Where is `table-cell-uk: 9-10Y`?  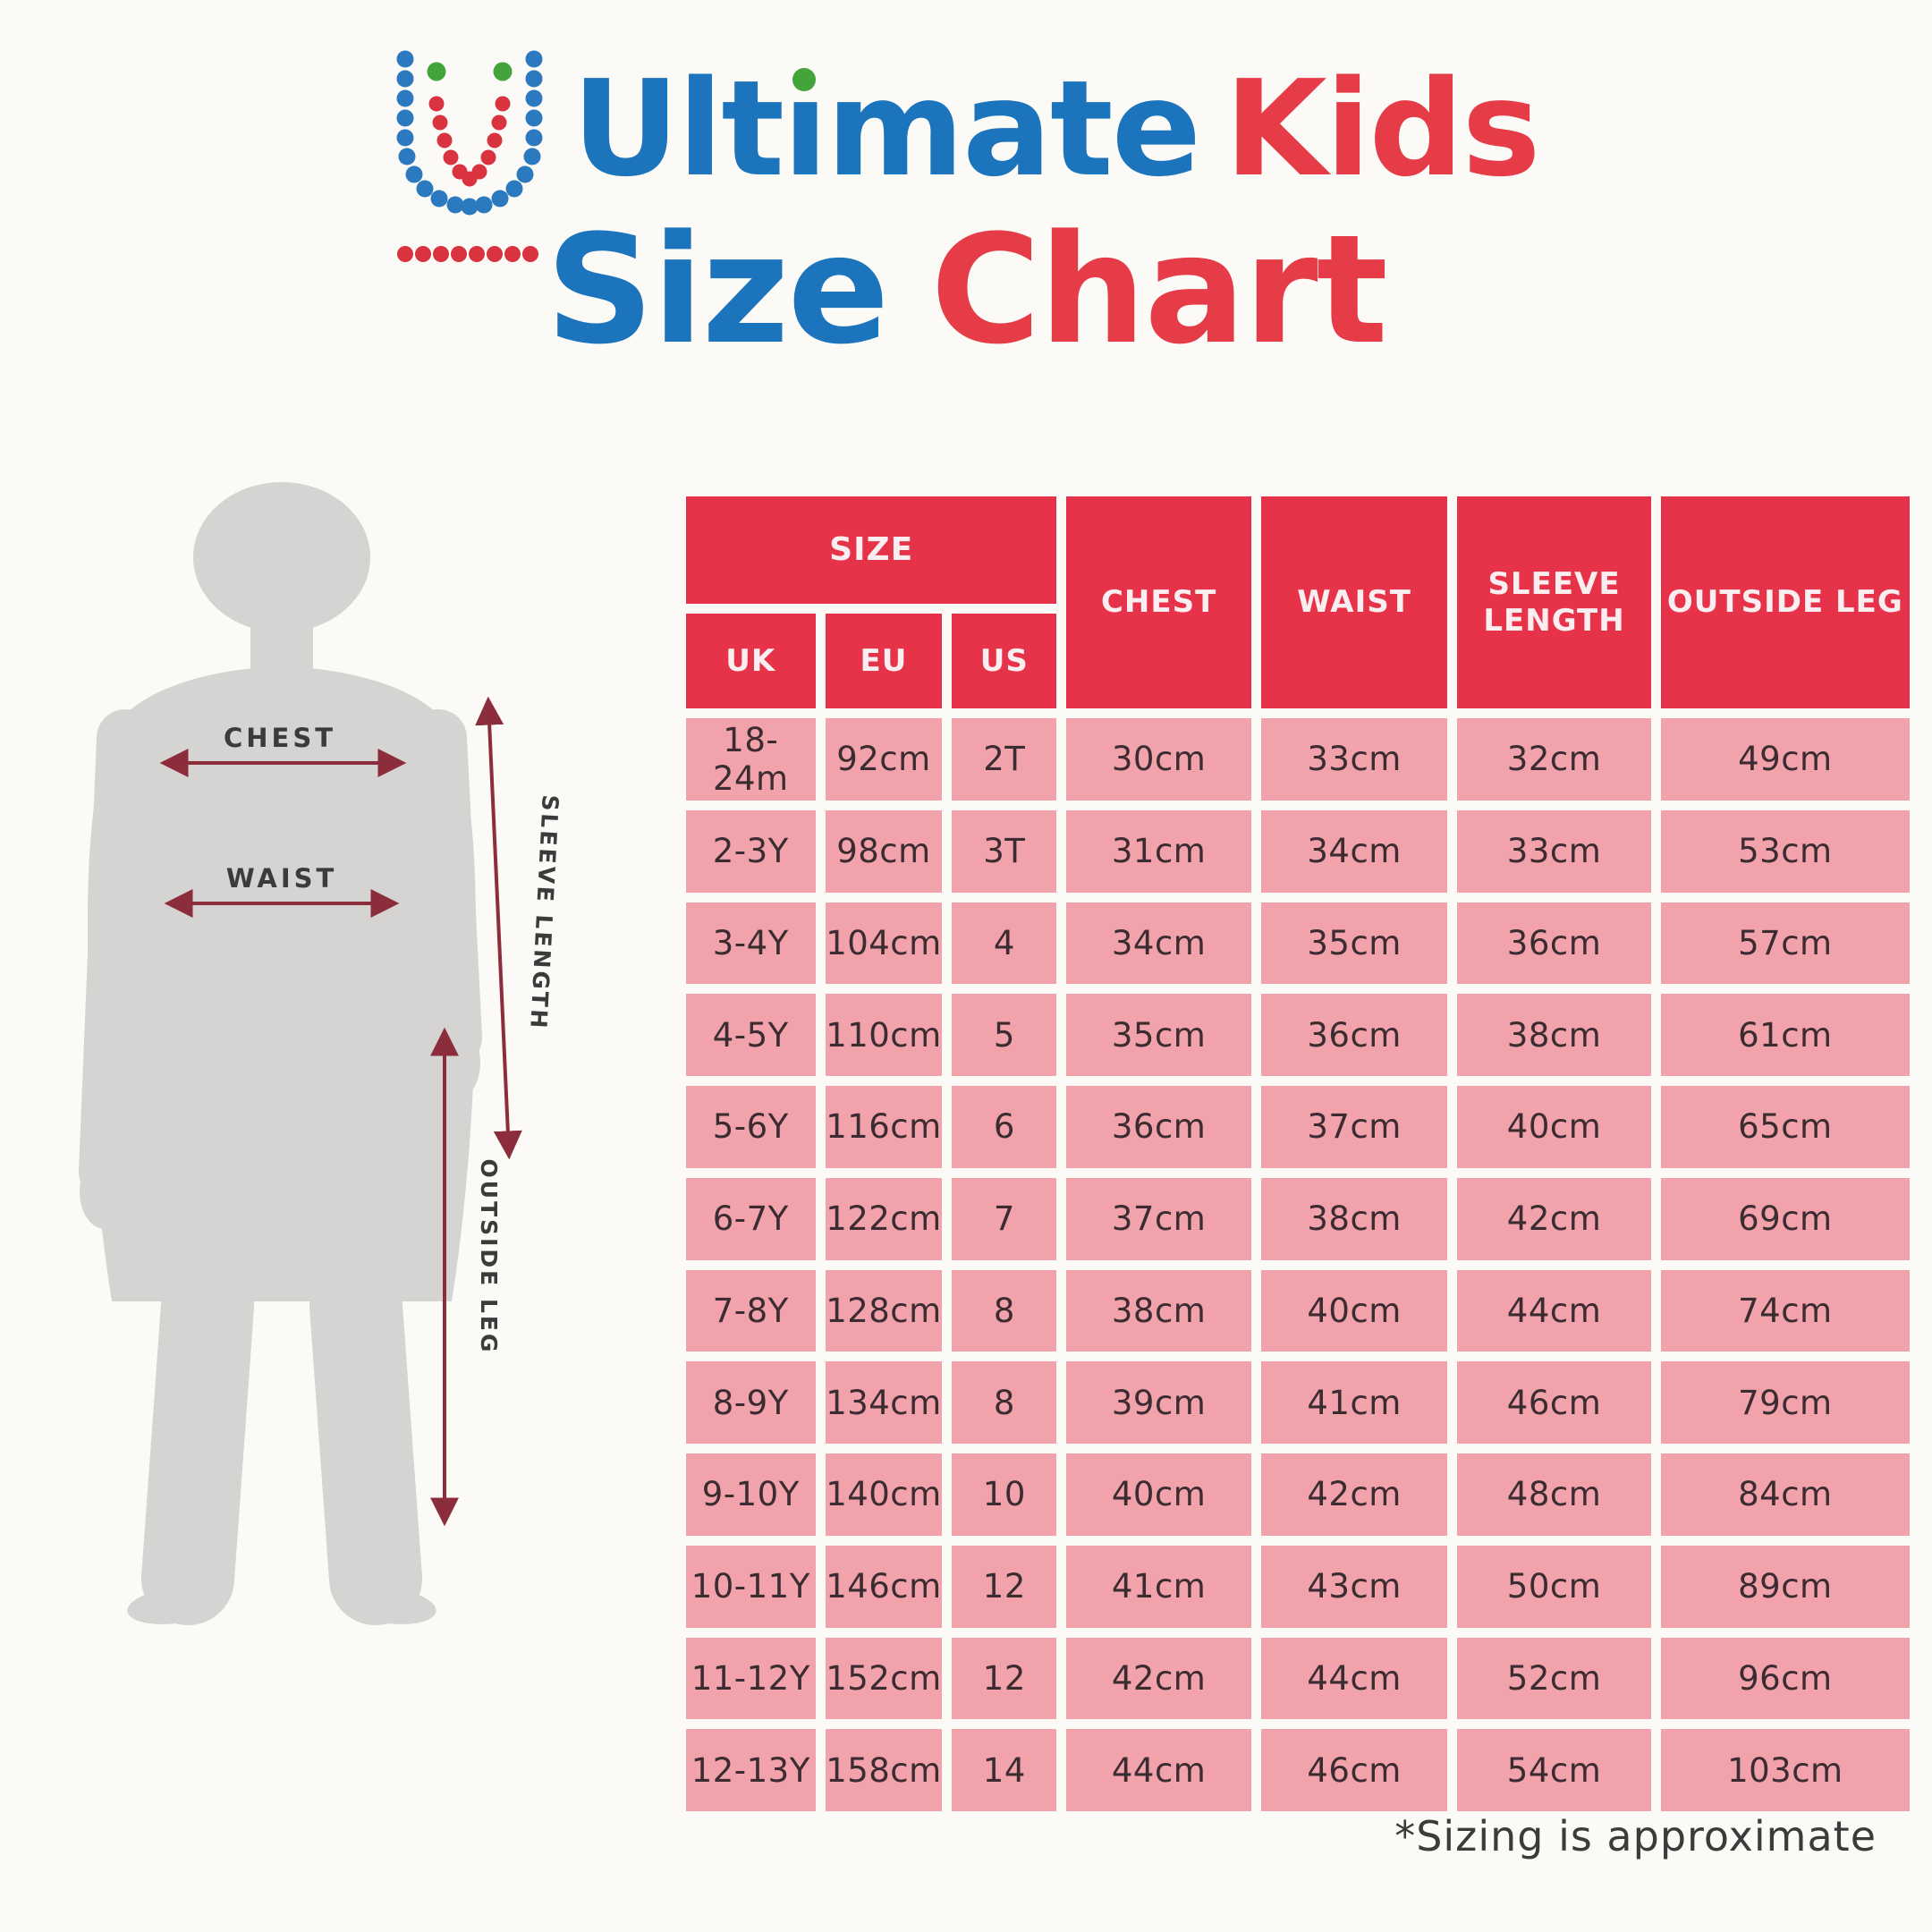 table-cell-uk: 9-10Y is located at coordinates (751, 1494).